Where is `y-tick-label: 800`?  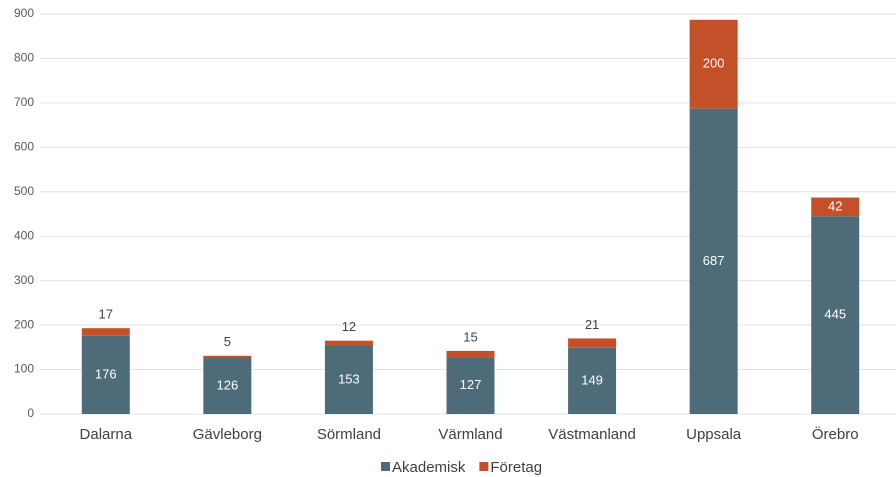 y-tick-label: 800 is located at coordinates (24, 58).